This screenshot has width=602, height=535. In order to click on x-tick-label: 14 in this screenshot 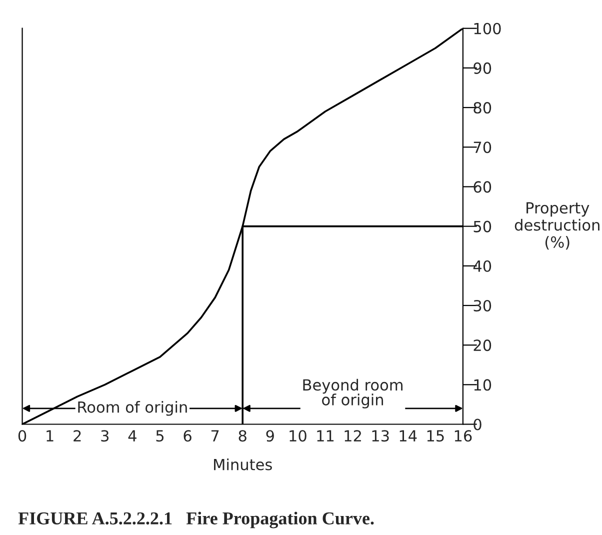, I will do `click(408, 436)`.